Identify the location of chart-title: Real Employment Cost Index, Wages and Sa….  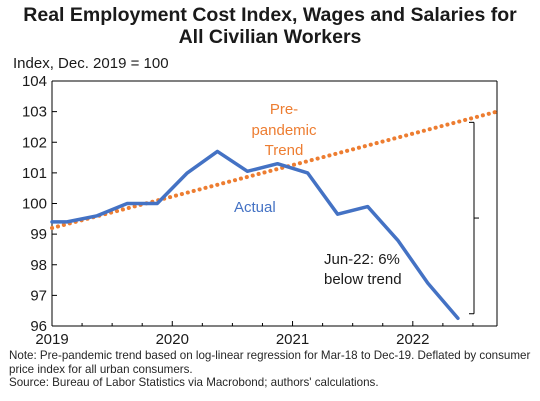
(270, 26).